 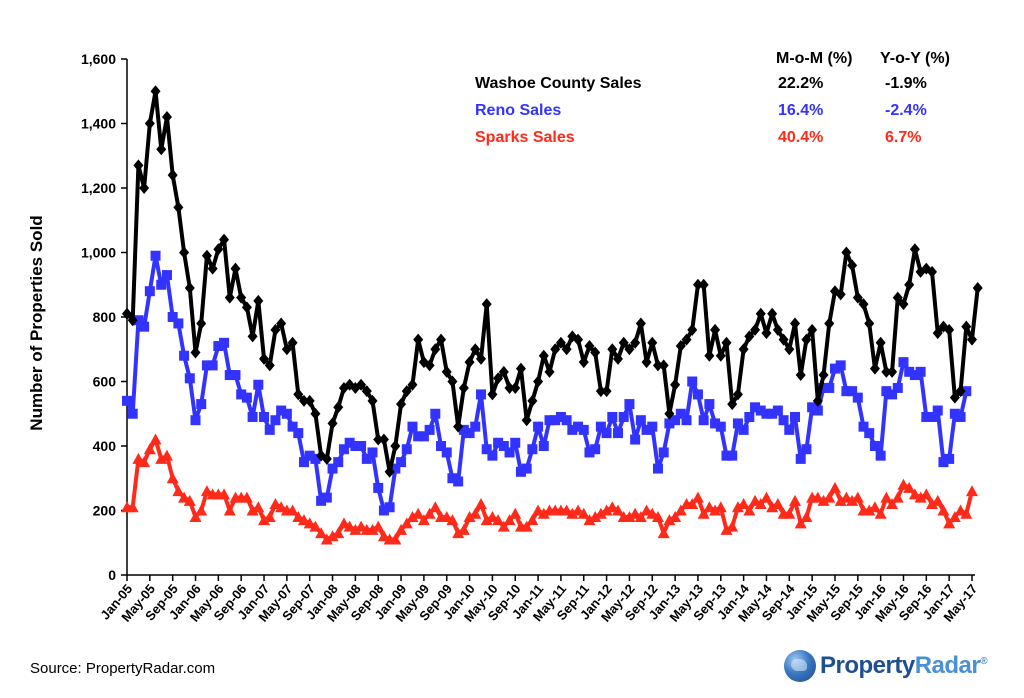 I want to click on y-tick-label: 800, so click(x=105, y=317).